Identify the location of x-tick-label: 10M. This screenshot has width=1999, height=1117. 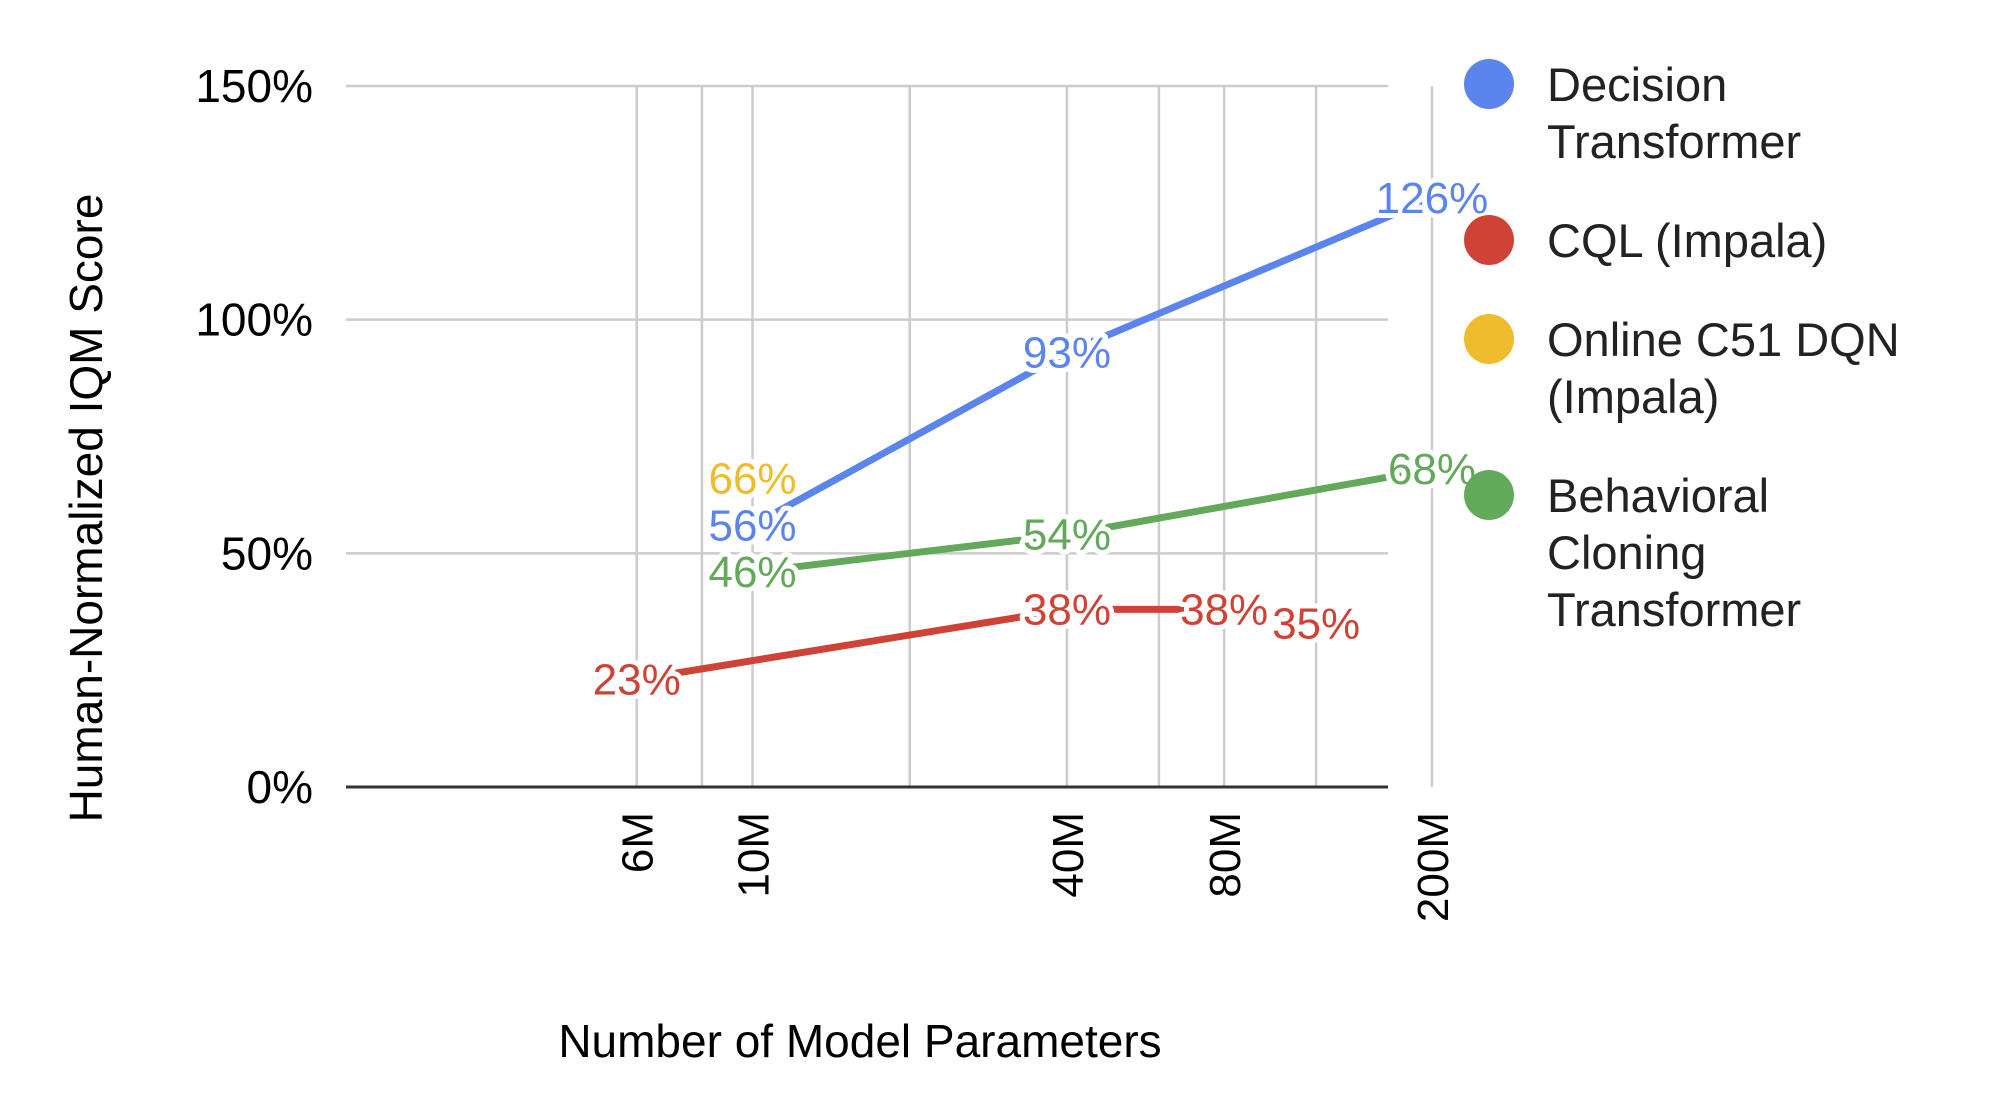
(754, 855).